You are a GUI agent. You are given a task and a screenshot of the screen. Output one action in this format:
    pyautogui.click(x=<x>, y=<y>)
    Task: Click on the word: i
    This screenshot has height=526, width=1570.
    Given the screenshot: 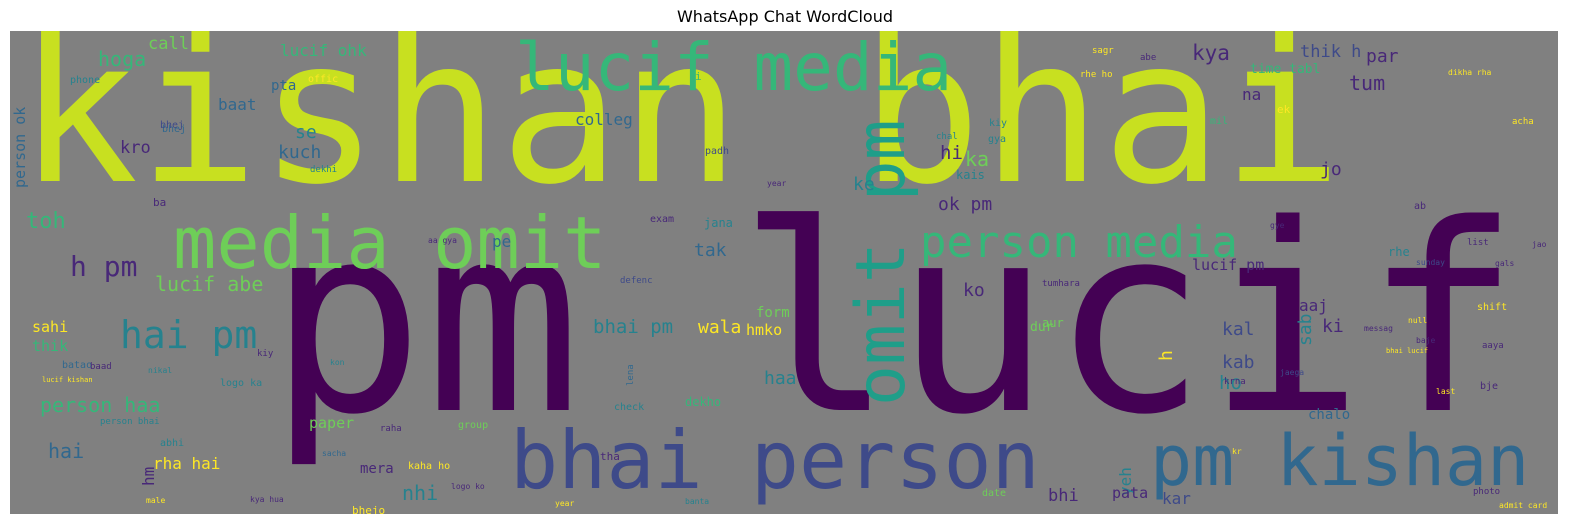 What is the action you would take?
    pyautogui.click(x=698, y=76)
    